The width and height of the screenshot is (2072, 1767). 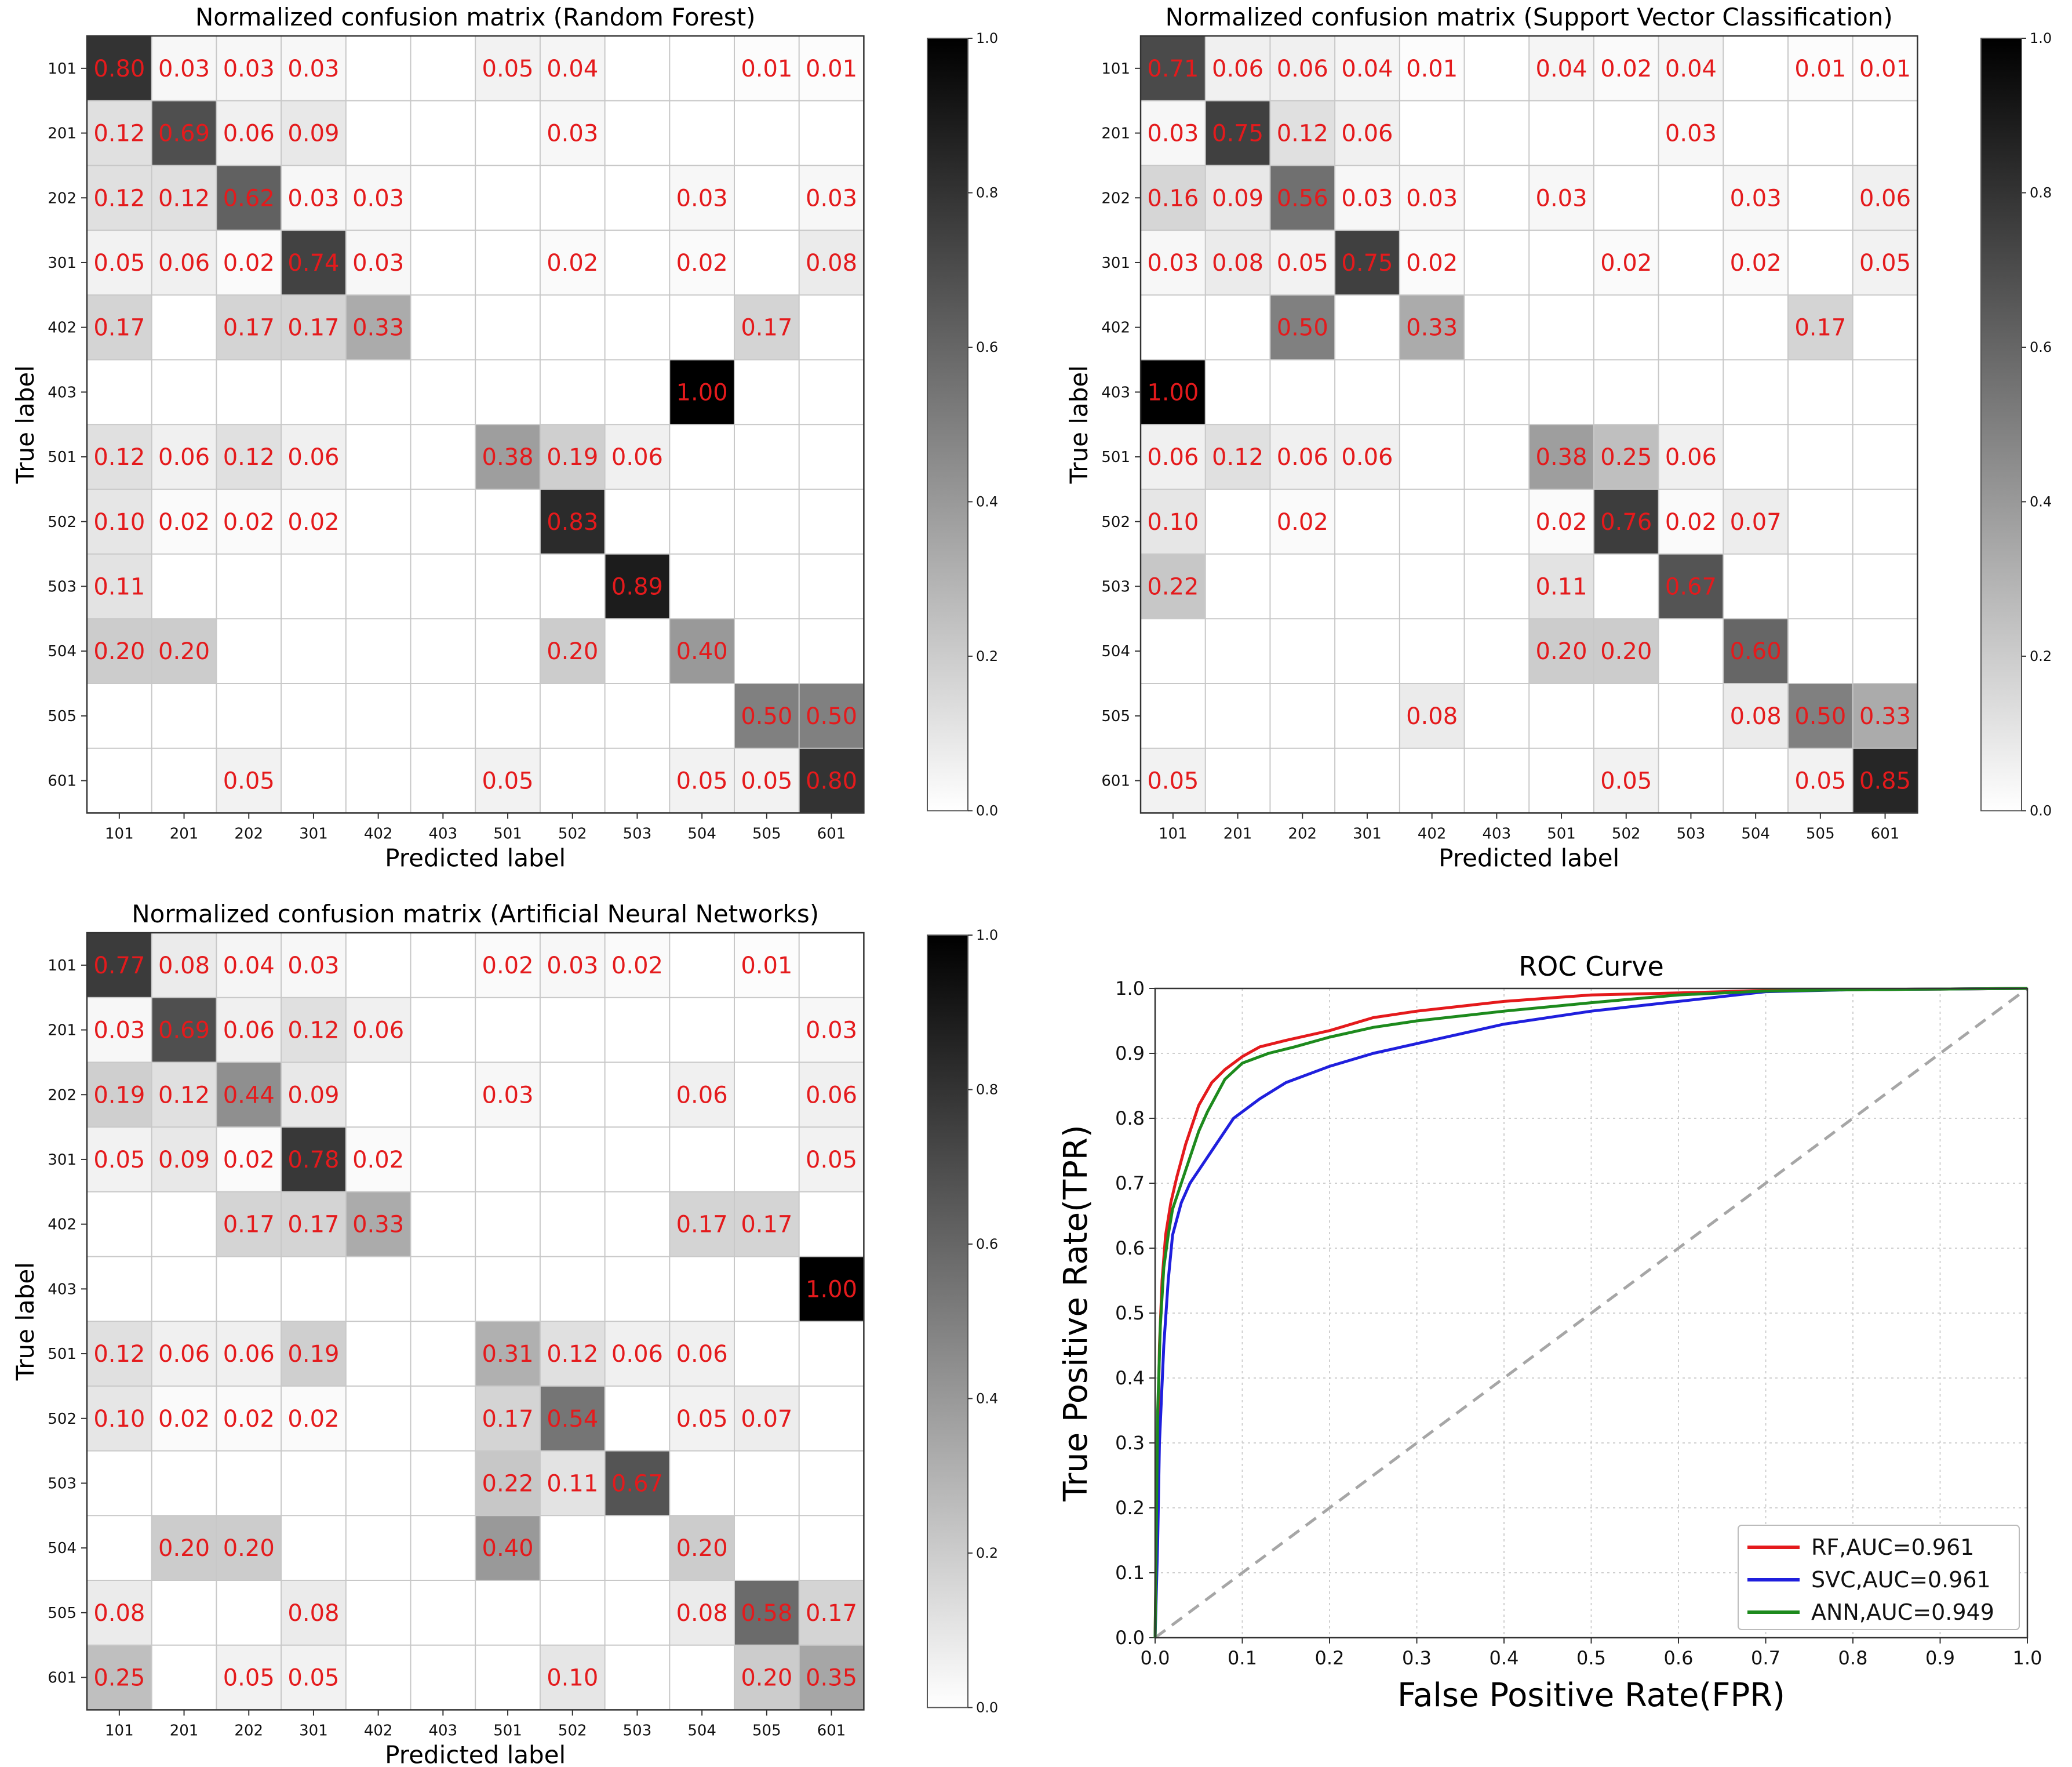 I want to click on cell-value-label: 0.22, so click(x=1173, y=586).